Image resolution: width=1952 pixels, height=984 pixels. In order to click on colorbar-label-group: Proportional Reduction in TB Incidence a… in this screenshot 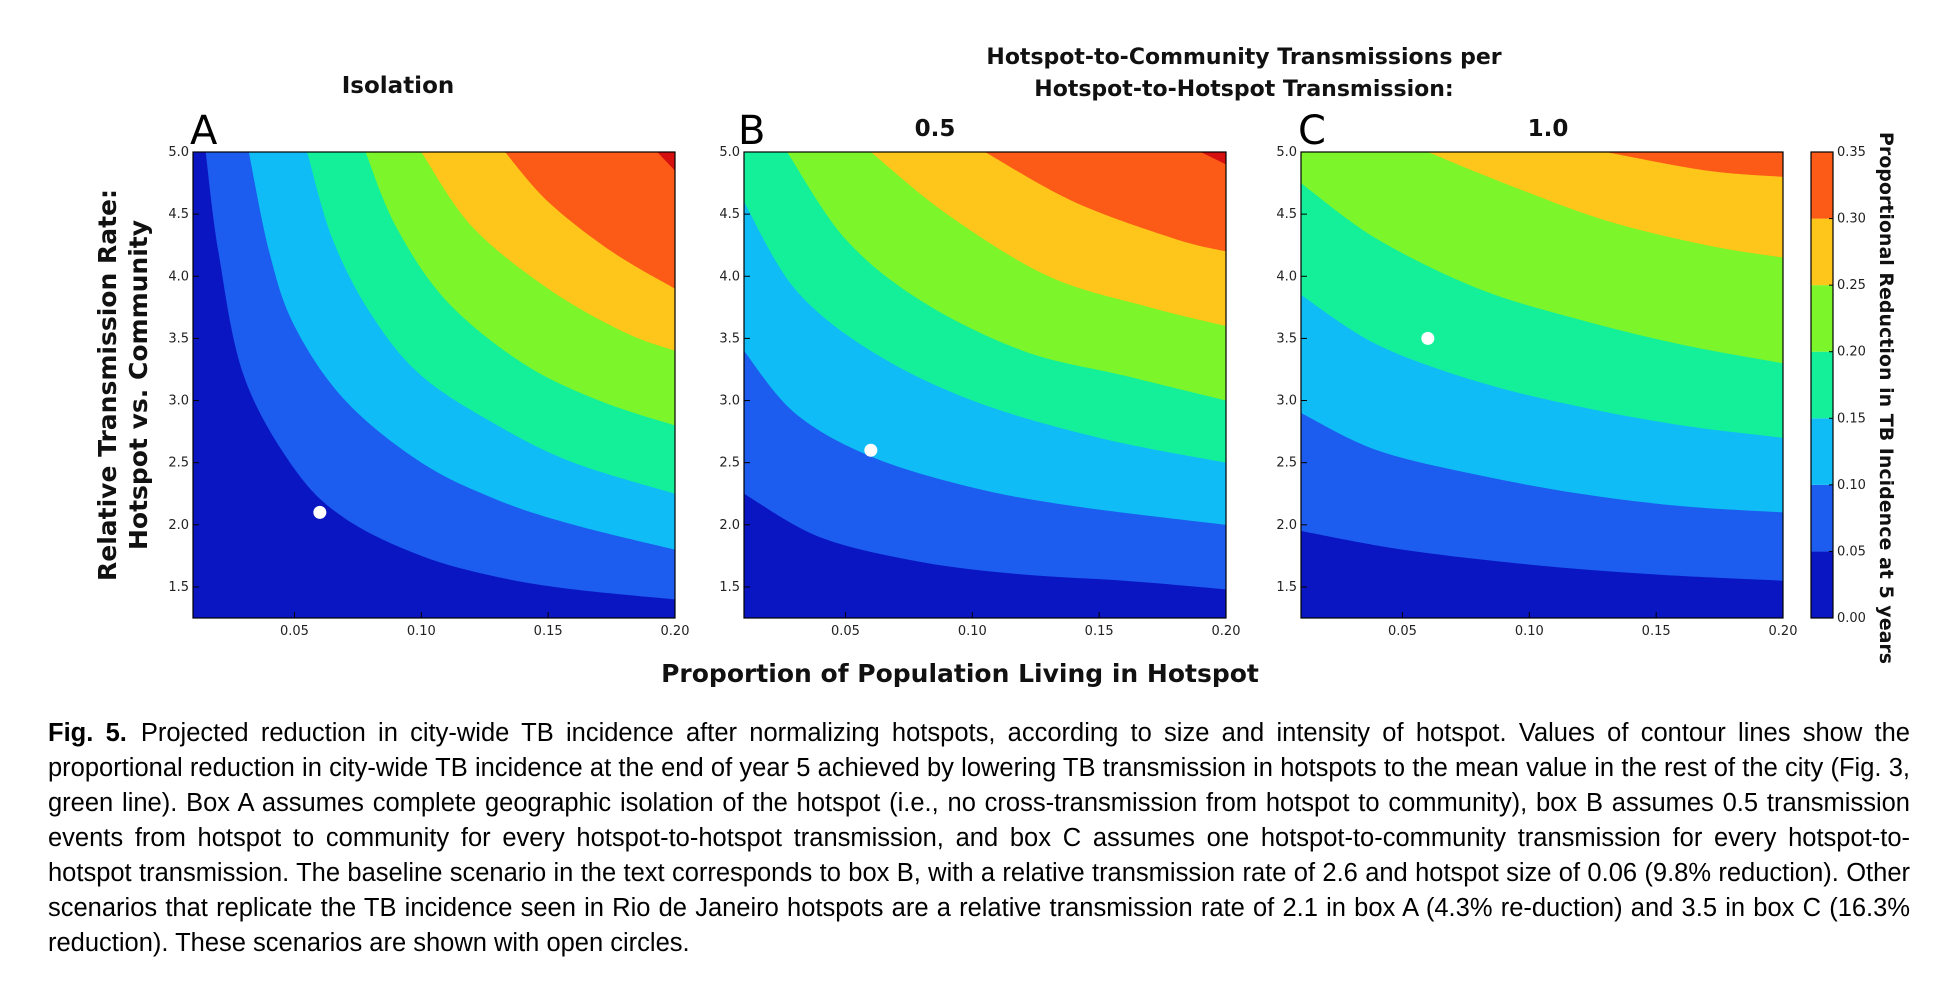, I will do `click(1886, 398)`.